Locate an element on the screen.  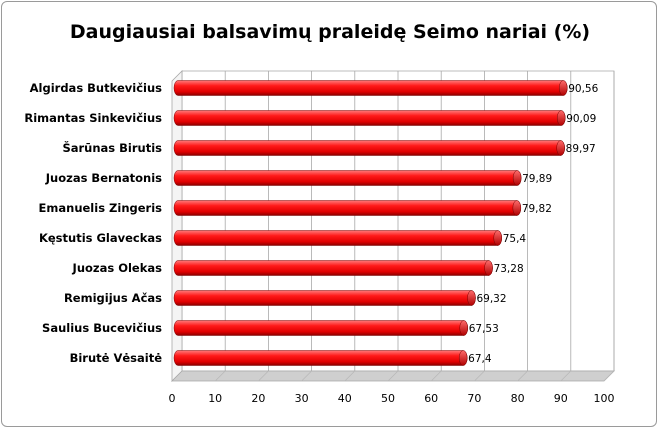
x-tick-label: 20 is located at coordinates (258, 398).